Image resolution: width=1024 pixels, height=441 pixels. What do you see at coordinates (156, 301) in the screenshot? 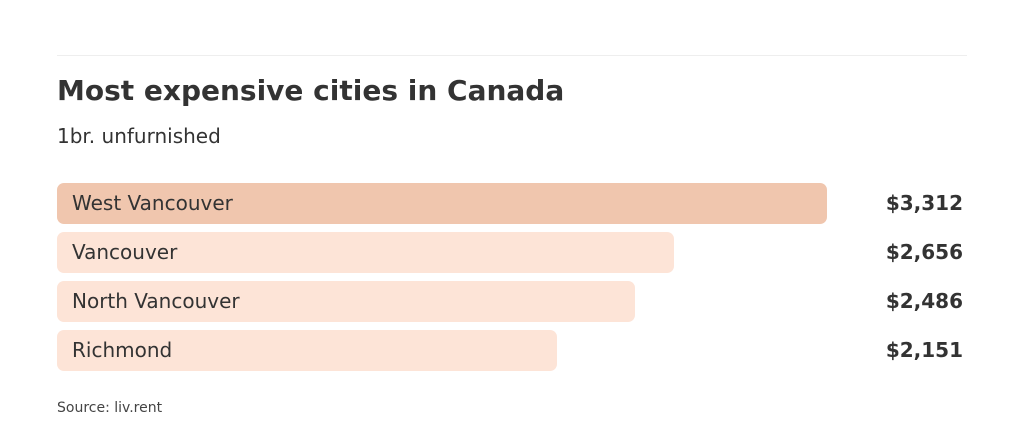
I see `bar-category-label: North Vancouver` at bounding box center [156, 301].